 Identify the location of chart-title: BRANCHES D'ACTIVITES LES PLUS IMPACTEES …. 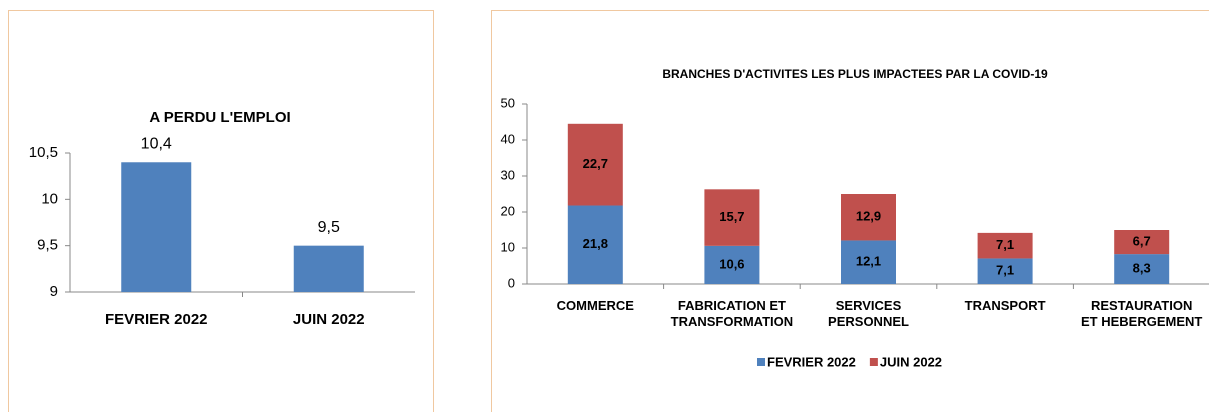
(855, 74).